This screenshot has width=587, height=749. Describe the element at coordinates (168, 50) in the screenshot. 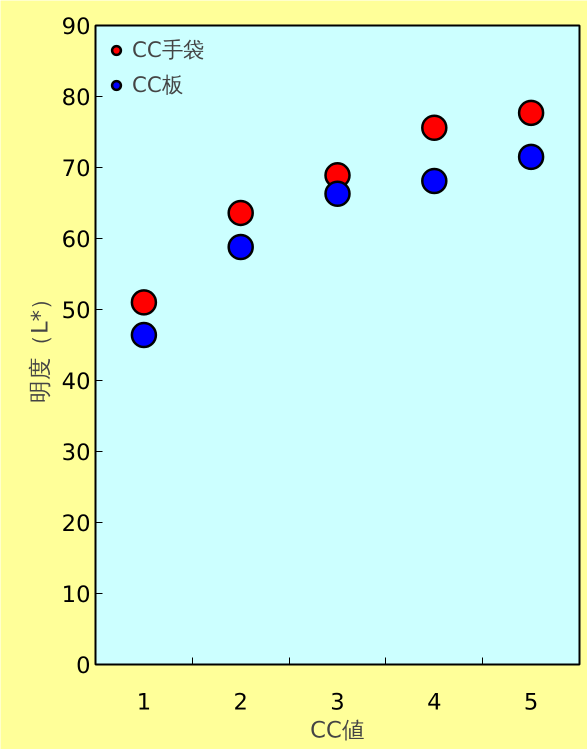

I see `legend-label: CC手袋` at that location.